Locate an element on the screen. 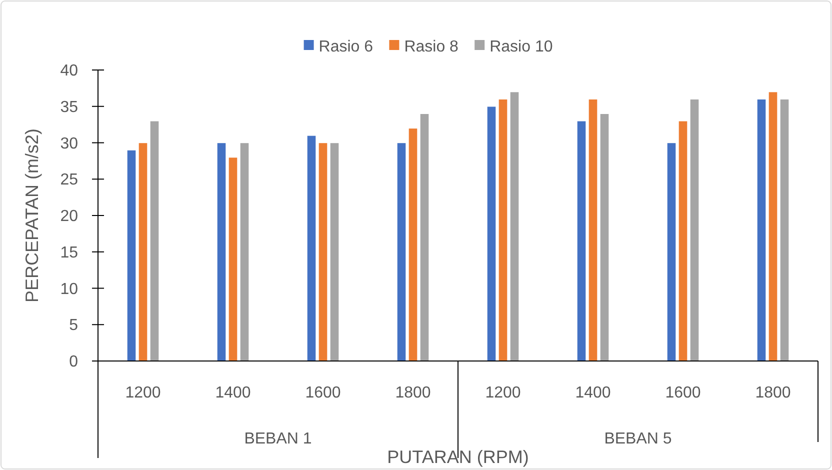 This screenshot has width=832, height=470. y-tick-label: 5 is located at coordinates (73, 325).